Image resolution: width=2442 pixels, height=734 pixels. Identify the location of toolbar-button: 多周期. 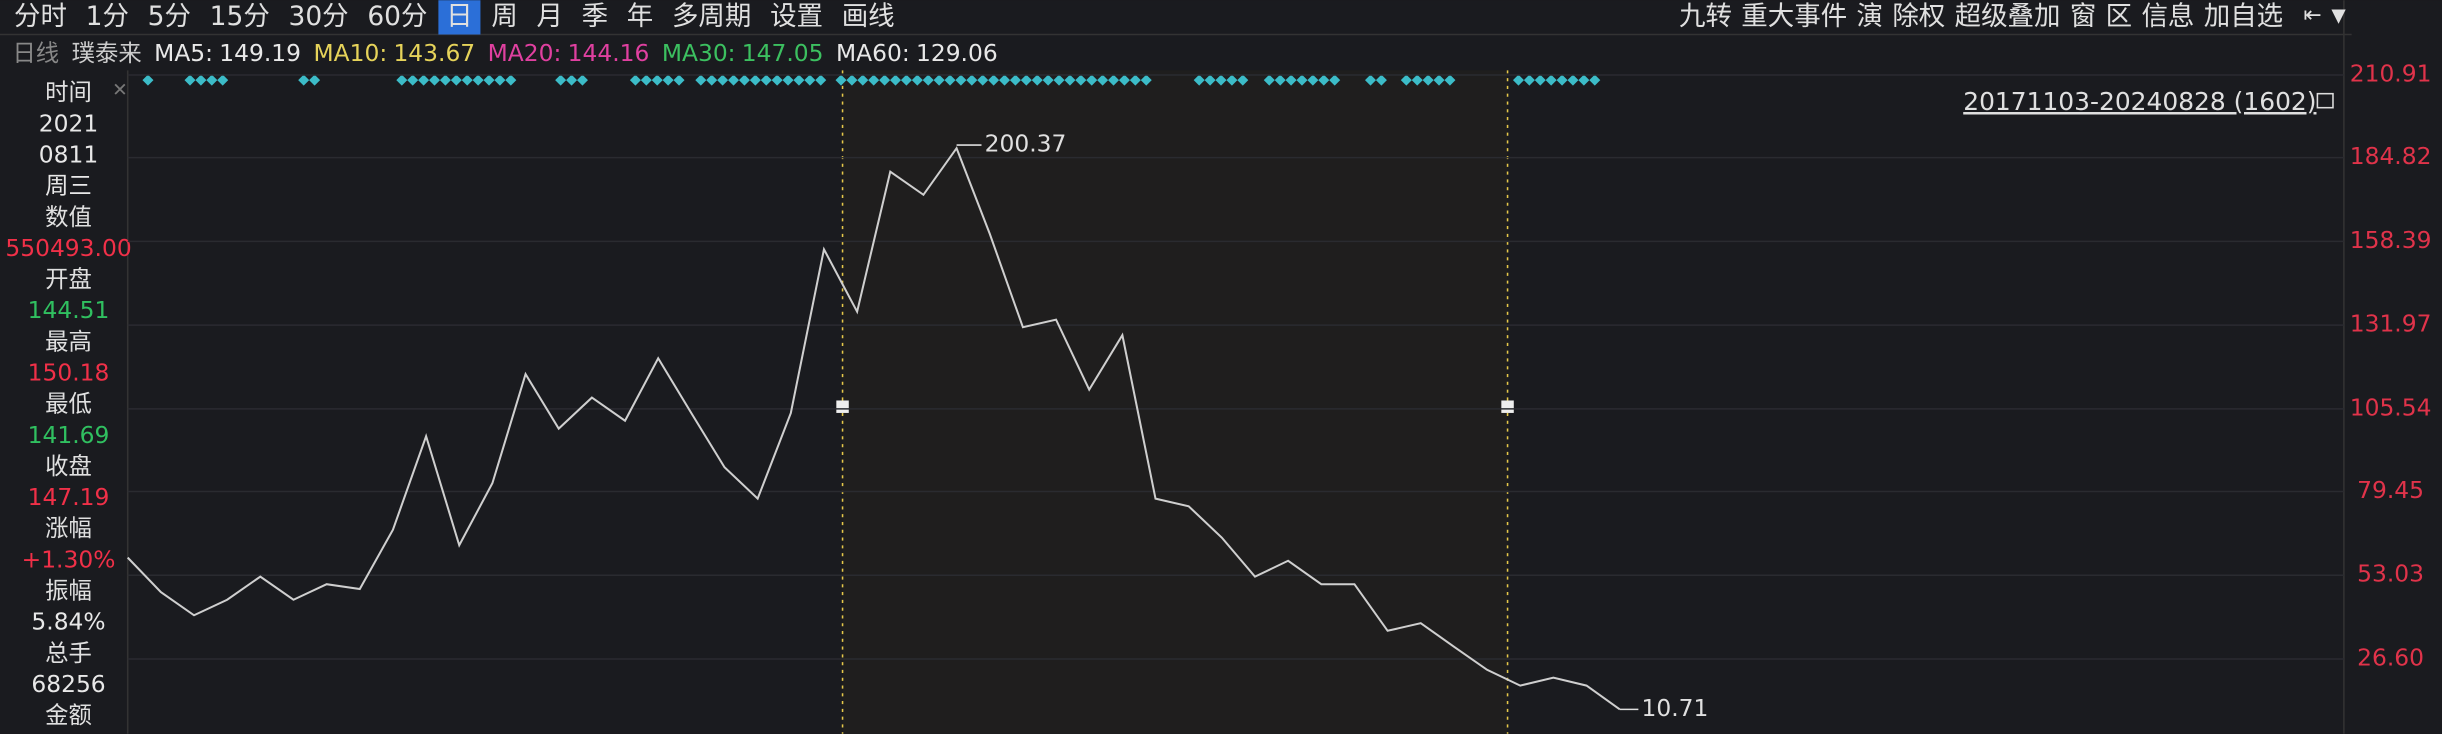
(711, 16).